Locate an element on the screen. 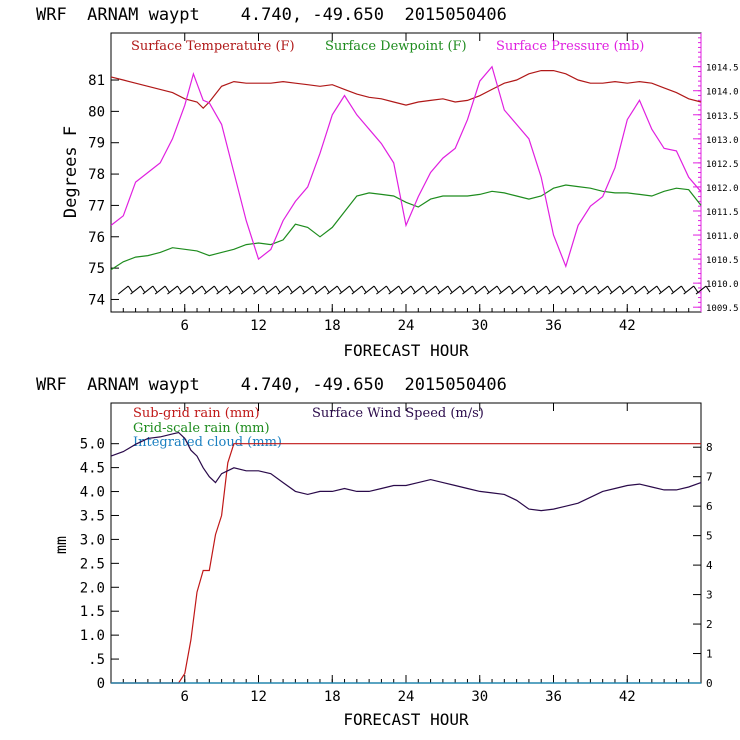  x-tick-label: 6 is located at coordinates (185, 697).